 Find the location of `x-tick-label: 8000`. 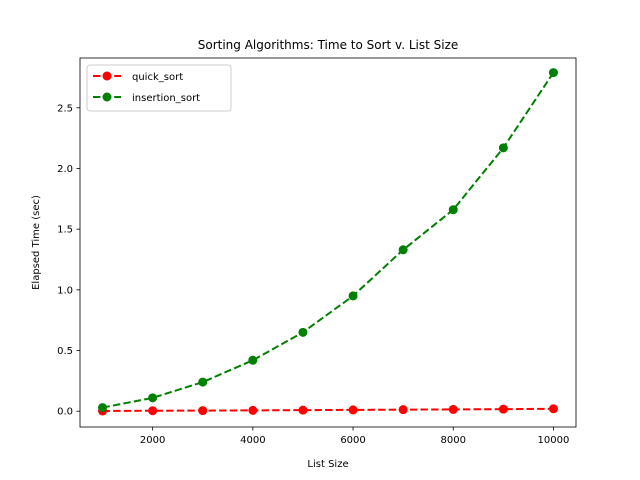

x-tick-label: 8000 is located at coordinates (453, 440).